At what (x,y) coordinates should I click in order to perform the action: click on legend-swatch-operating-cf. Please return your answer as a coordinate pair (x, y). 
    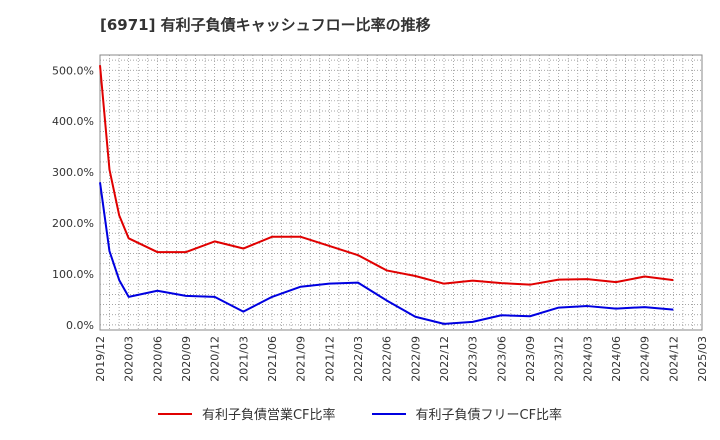
    Looking at the image, I should click on (174, 413).